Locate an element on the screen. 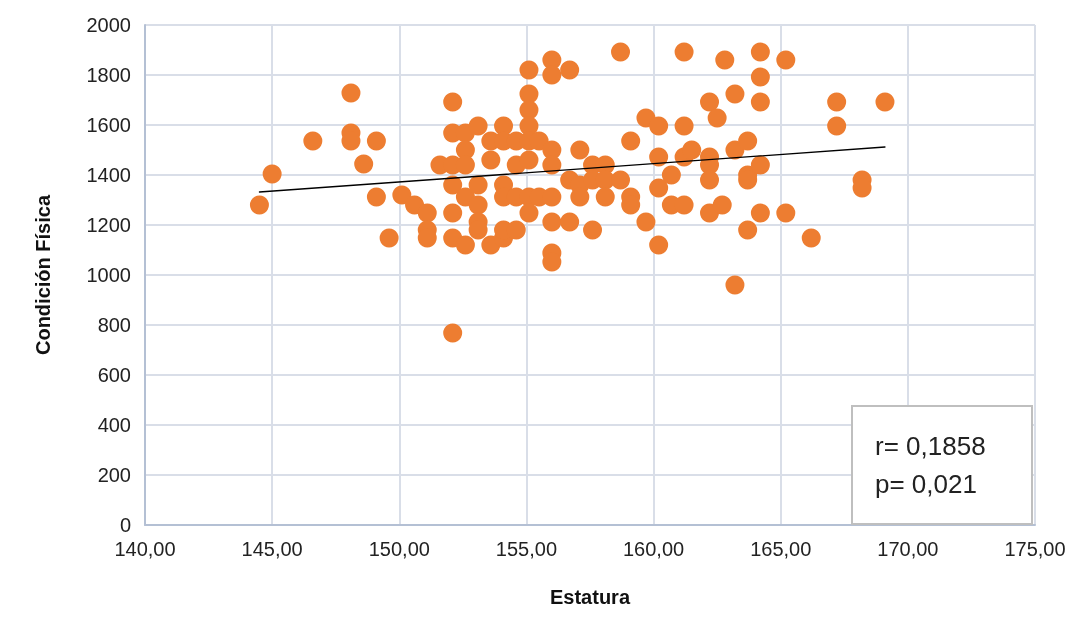 This screenshot has height=628, width=1088. annotation: r= 0,1858 is located at coordinates (931, 446).